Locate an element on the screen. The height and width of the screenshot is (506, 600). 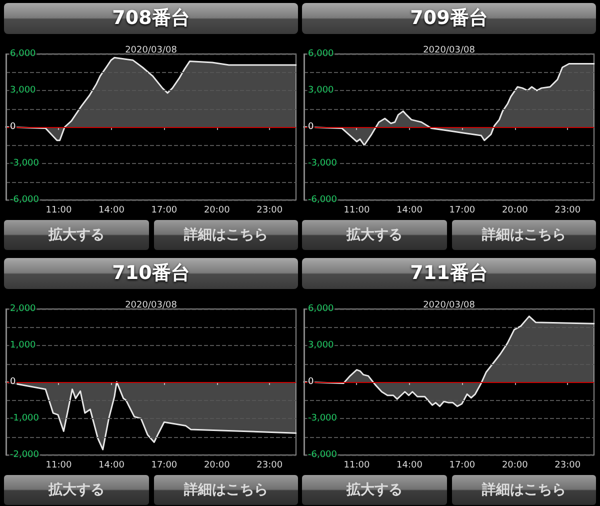
y-tick-label: 1,000 is located at coordinates (23, 345).